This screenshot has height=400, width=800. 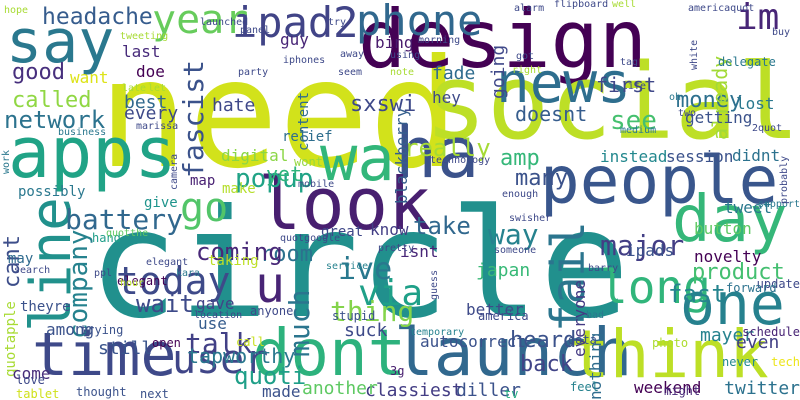 I want to click on cloud-word: autocorrect, so click(x=473, y=341).